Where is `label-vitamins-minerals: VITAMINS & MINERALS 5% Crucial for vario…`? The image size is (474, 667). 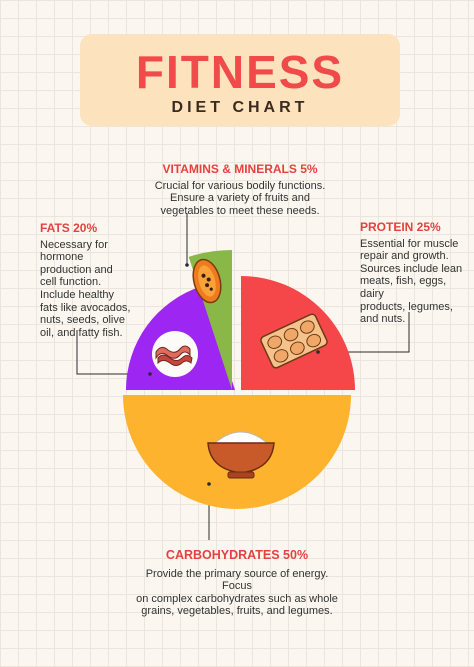 label-vitamins-minerals: VITAMINS & MINERALS 5% Crucial for vario… is located at coordinates (240, 190).